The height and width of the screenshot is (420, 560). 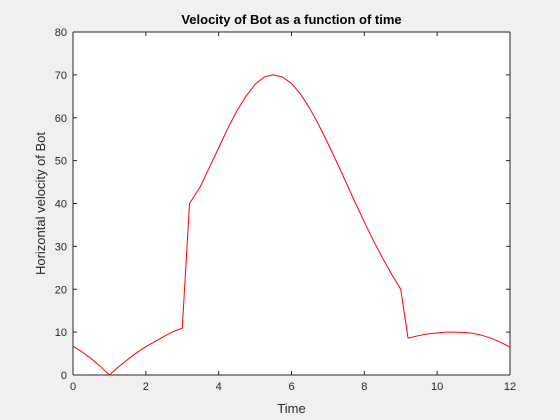 I want to click on x-tick-label: 12, so click(x=510, y=387).